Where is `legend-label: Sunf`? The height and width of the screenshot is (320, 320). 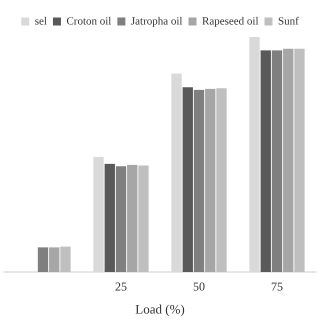 legend-label: Sunf is located at coordinates (289, 21).